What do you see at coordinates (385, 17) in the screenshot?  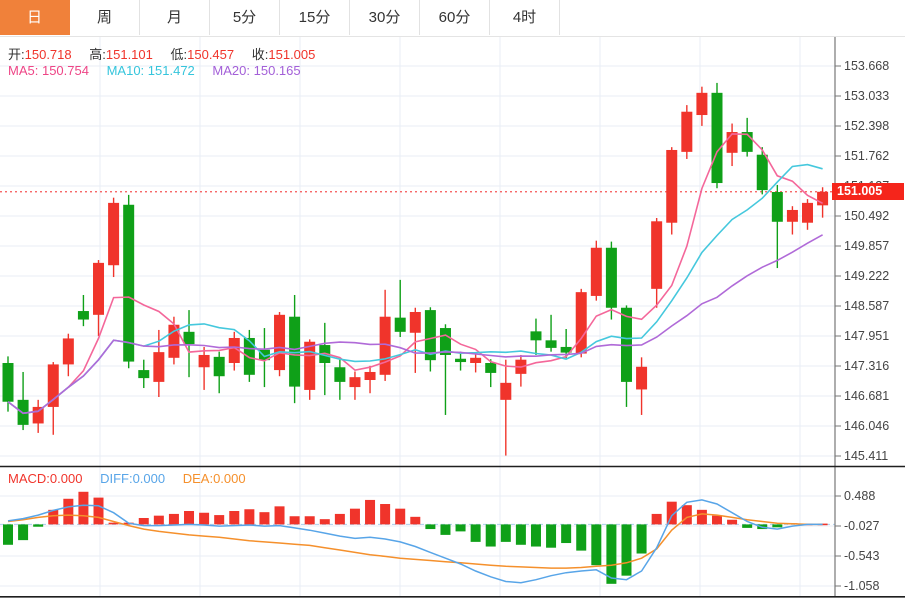 I see `tab-30min: 30分` at bounding box center [385, 17].